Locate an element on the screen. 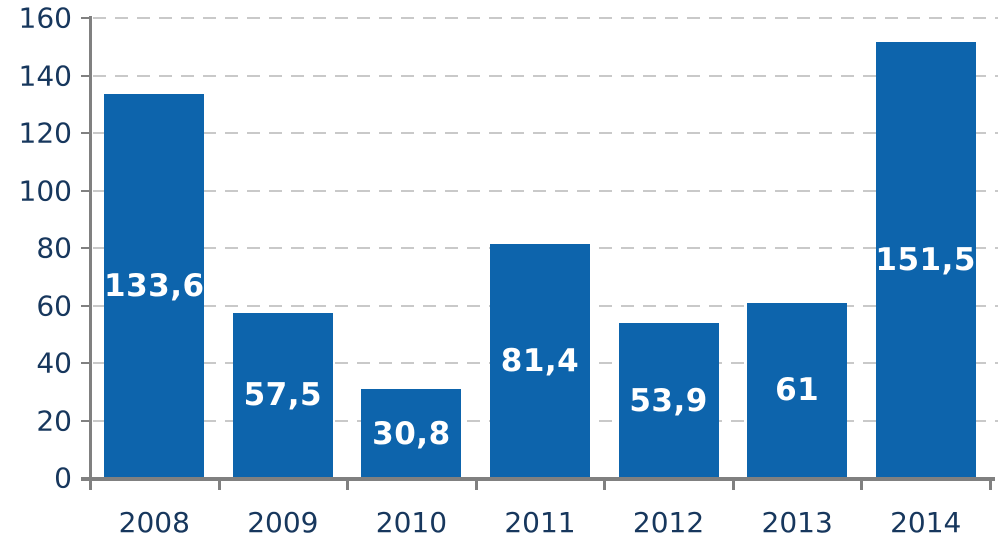 Image resolution: width=1000 pixels, height=549 pixels. bar-2010: 30,8 is located at coordinates (411, 433).